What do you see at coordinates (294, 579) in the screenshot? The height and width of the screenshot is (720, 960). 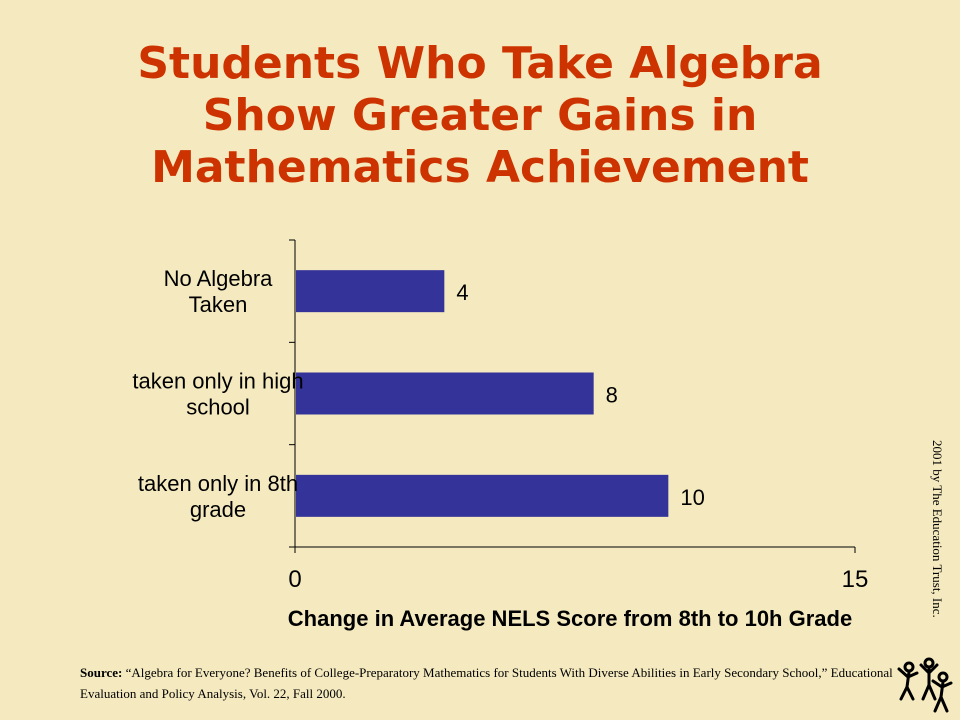 I see `x-tick-label: 0` at bounding box center [294, 579].